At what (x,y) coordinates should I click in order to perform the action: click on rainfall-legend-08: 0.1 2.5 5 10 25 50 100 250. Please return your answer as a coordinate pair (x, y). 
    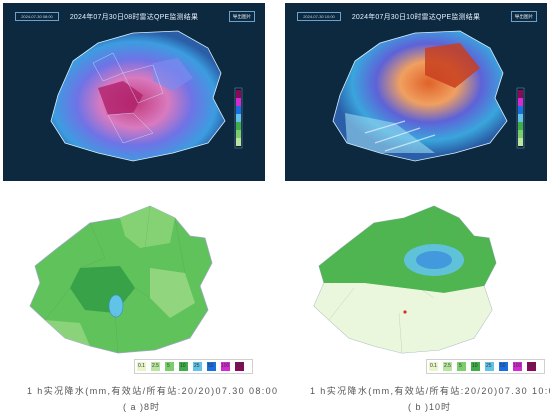
    Looking at the image, I should click on (193, 366).